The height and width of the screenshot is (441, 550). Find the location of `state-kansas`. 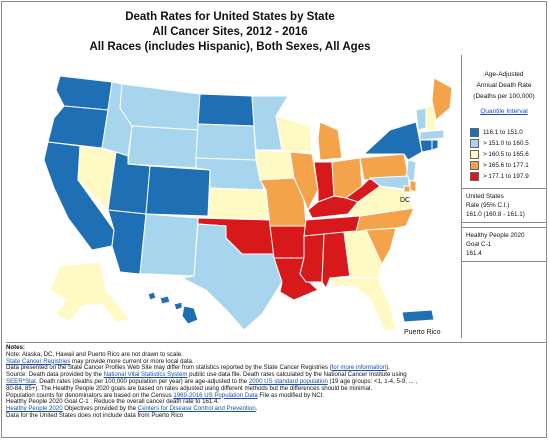

state-kansas is located at coordinates (238, 204).